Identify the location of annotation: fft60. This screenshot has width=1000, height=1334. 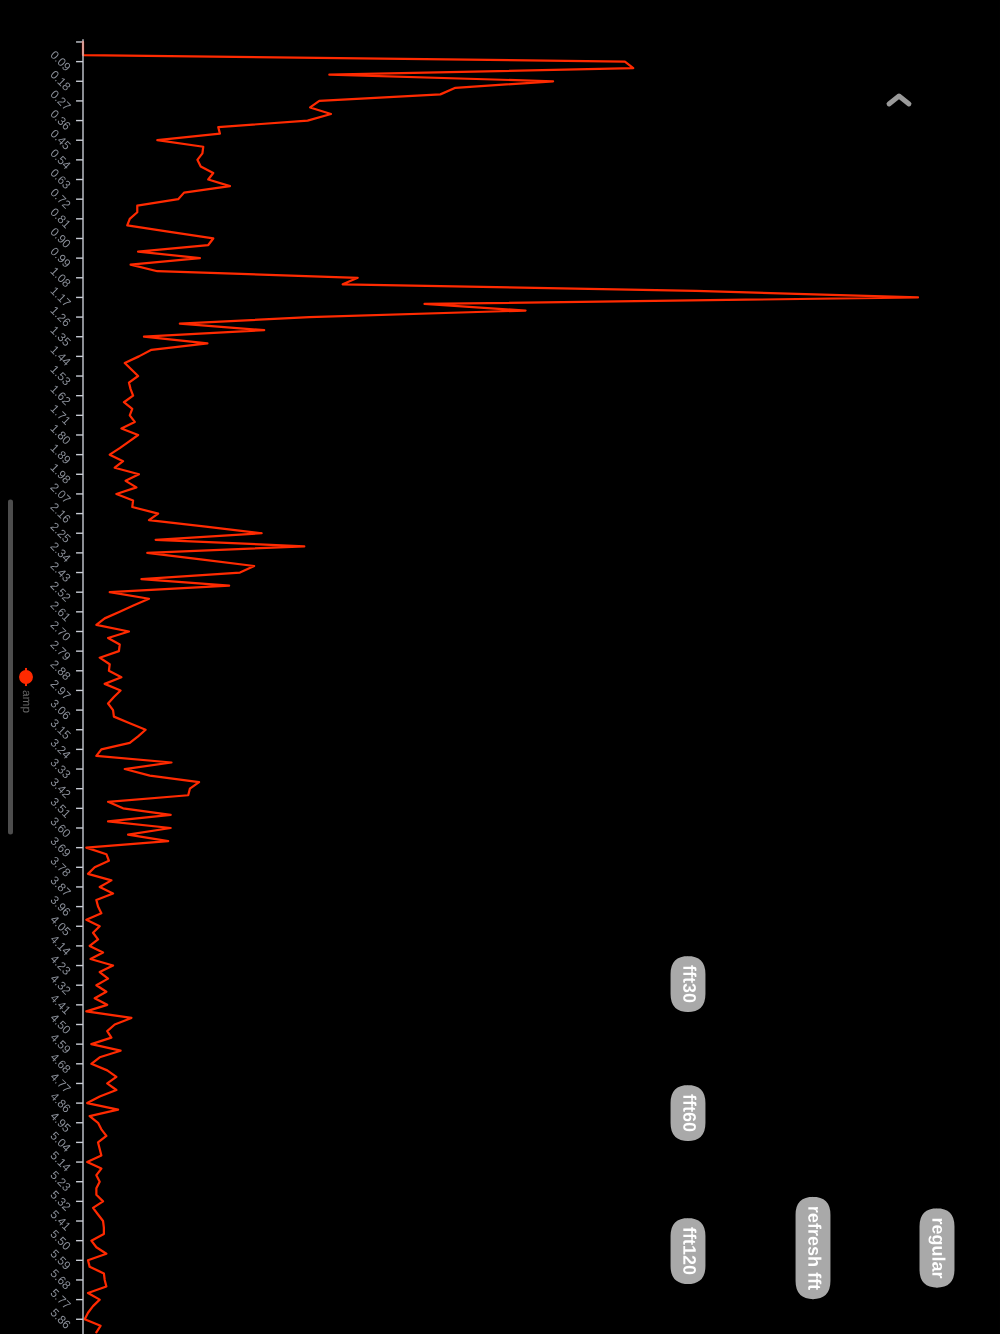
(690, 1113).